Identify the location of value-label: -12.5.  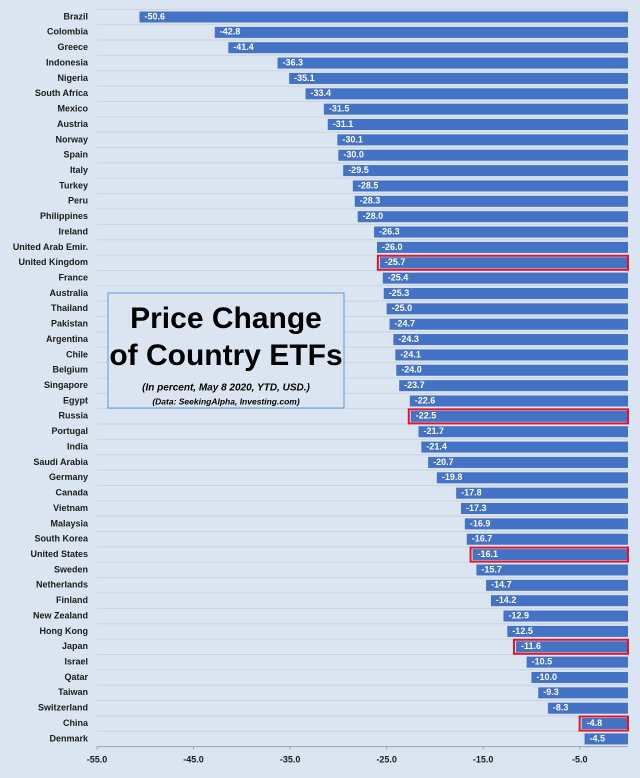
(522, 631).